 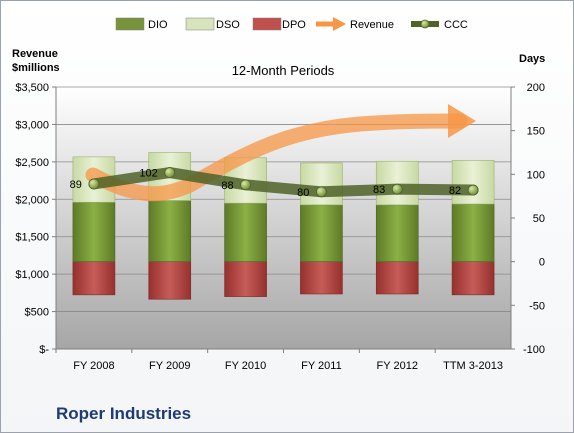 What do you see at coordinates (276, 157) in the screenshot?
I see `revenue-trend-arrow` at bounding box center [276, 157].